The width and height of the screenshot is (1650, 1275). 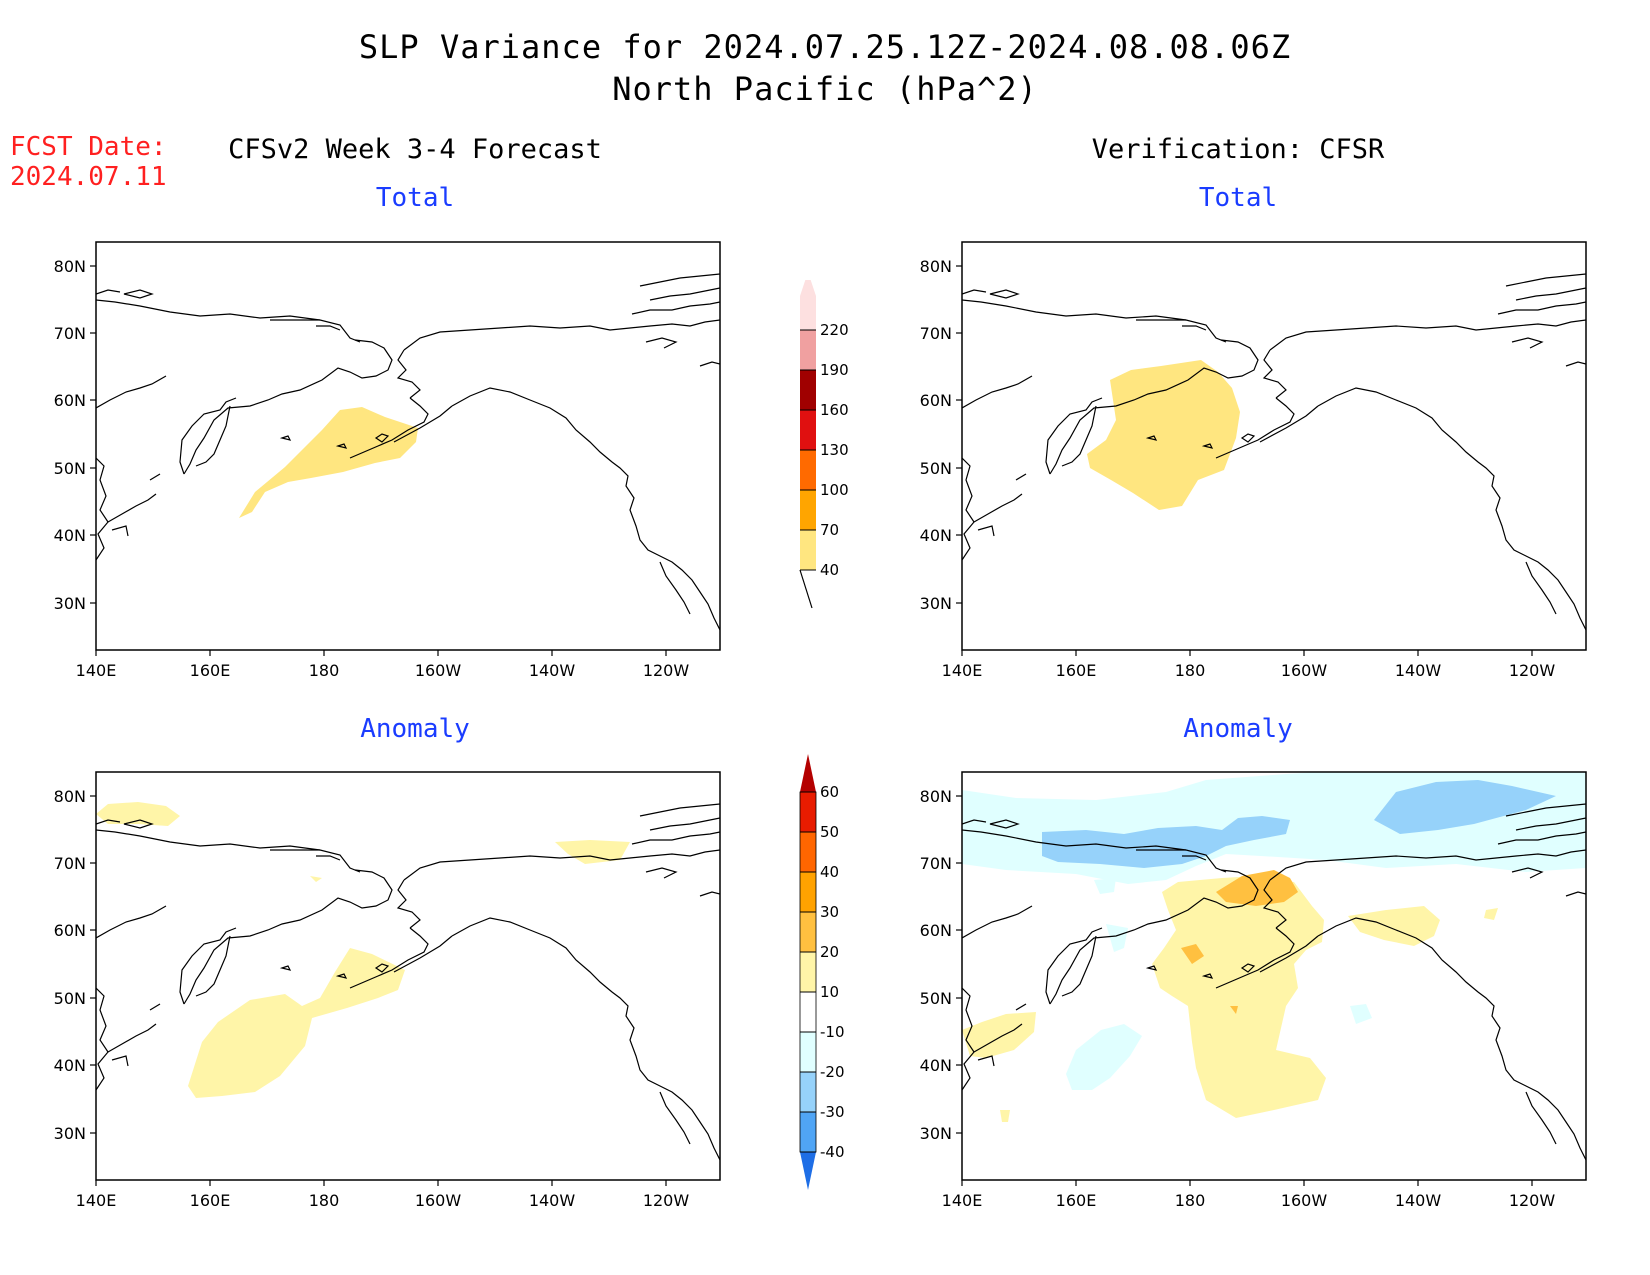 What do you see at coordinates (88, 177) in the screenshot?
I see `fcst-date-value: 2024.07.11` at bounding box center [88, 177].